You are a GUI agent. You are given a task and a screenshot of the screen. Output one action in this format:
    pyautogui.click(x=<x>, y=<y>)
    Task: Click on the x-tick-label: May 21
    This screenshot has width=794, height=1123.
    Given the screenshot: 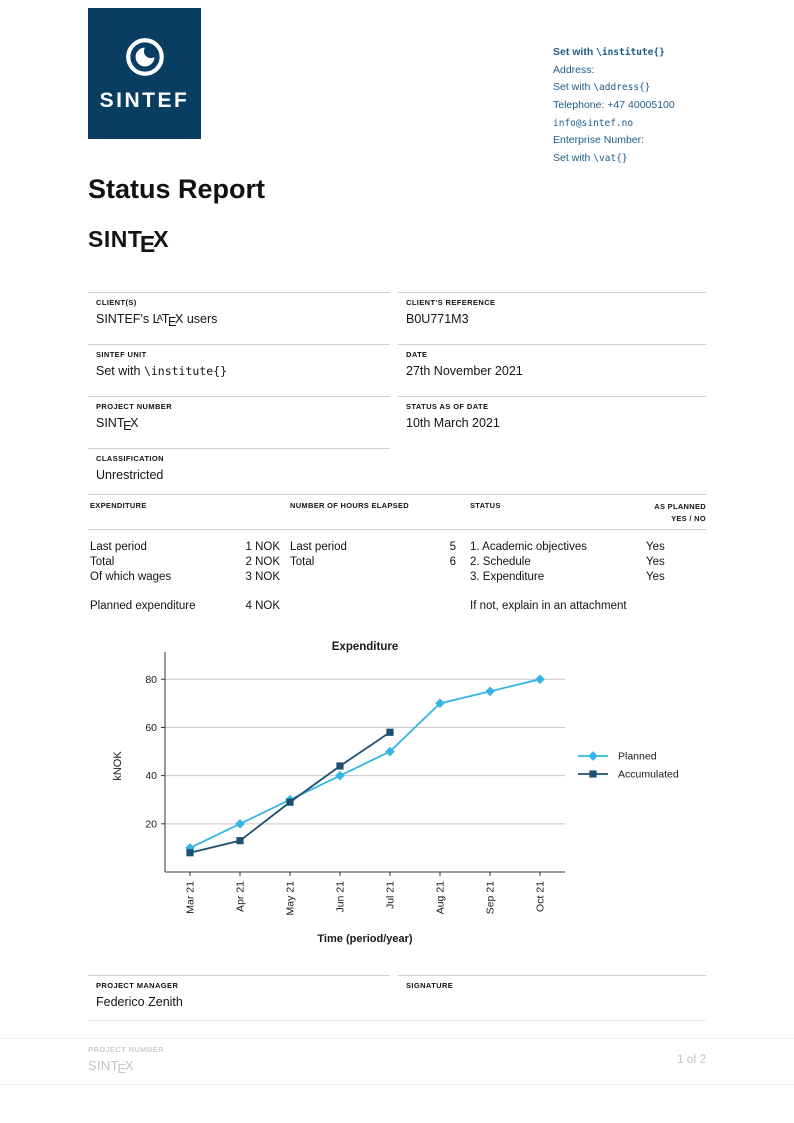 What is the action you would take?
    pyautogui.click(x=291, y=898)
    